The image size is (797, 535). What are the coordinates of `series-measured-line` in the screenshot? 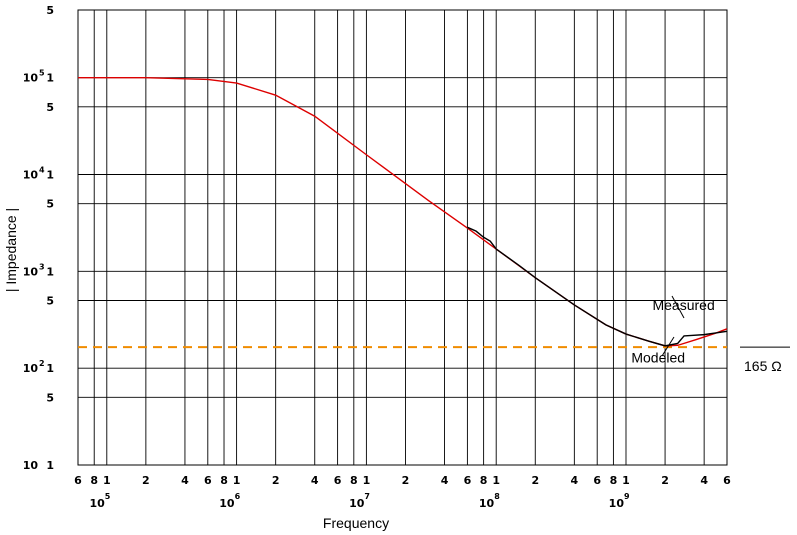 It's located at (597, 286).